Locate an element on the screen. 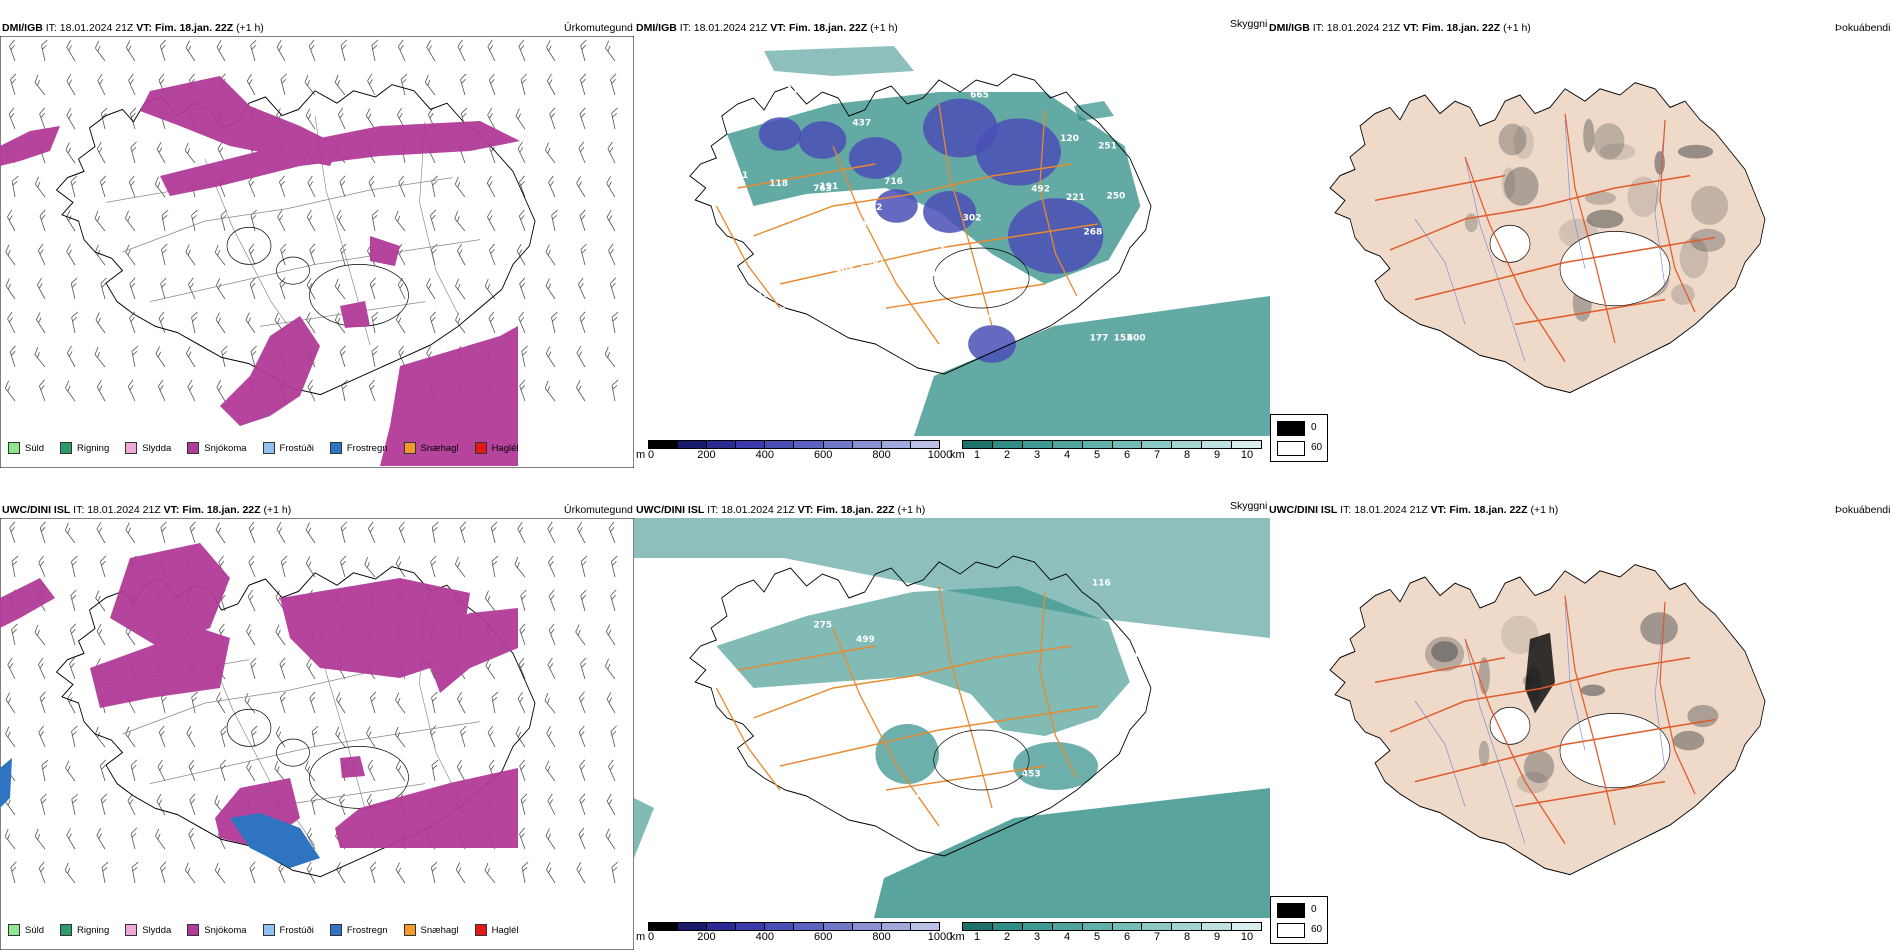  legend-label: 60 is located at coordinates (1317, 929).